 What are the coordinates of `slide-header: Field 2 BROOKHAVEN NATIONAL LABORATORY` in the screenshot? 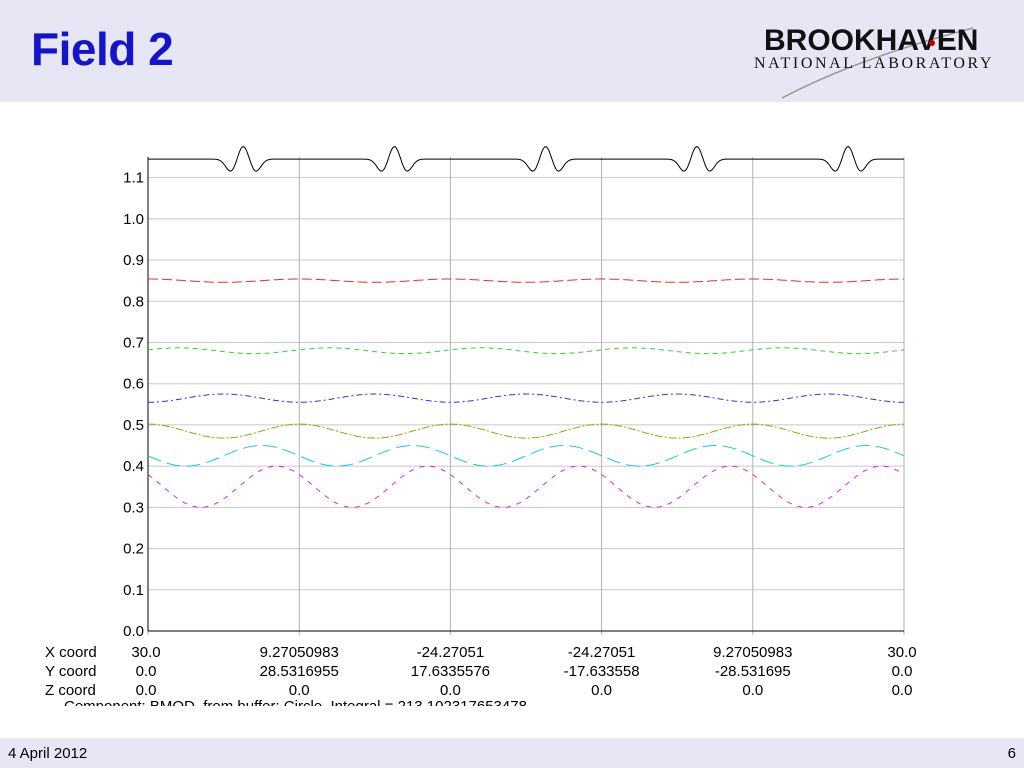 It's located at (512, 51).